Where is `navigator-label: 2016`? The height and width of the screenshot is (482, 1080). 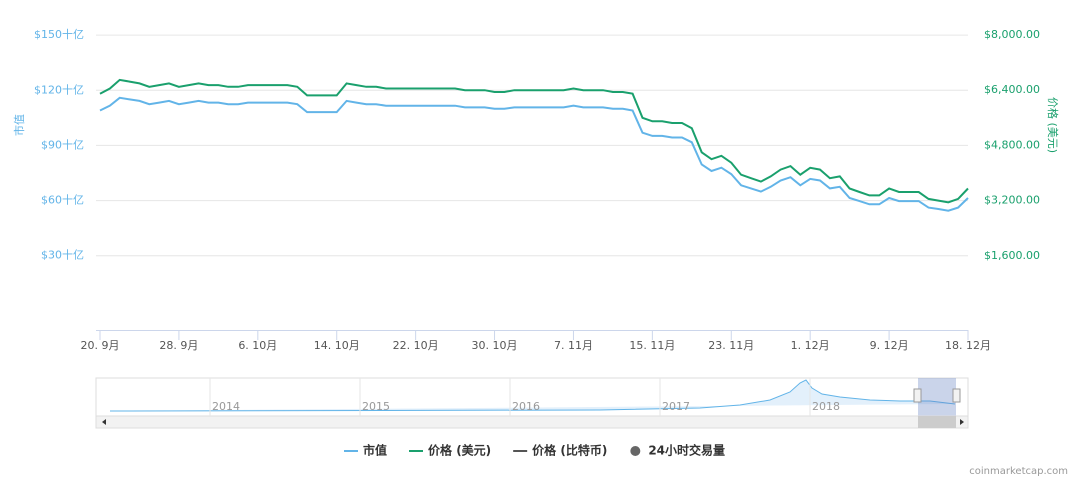 navigator-label: 2016 is located at coordinates (526, 406).